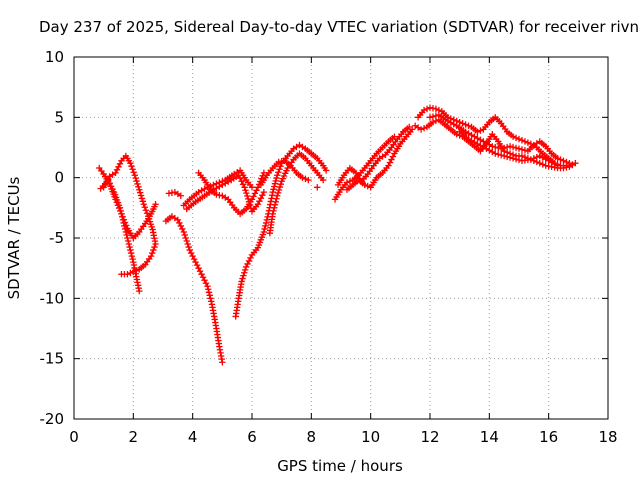 Image resolution: width=640 pixels, height=480 pixels. What do you see at coordinates (74, 437) in the screenshot?
I see `x-tick-label: 0` at bounding box center [74, 437].